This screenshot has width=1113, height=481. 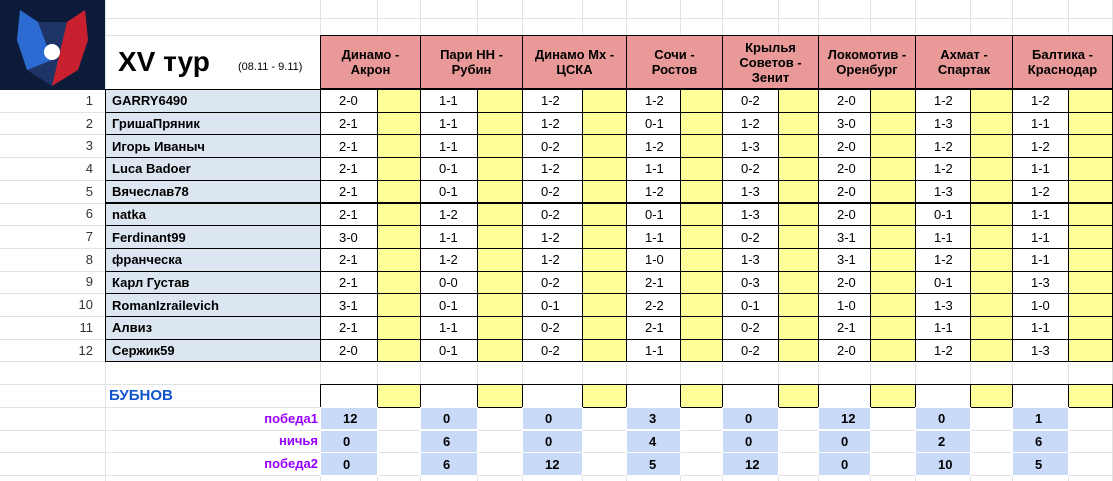 I want to click on match-header: Ахмат - Спартак, so click(x=964, y=62).